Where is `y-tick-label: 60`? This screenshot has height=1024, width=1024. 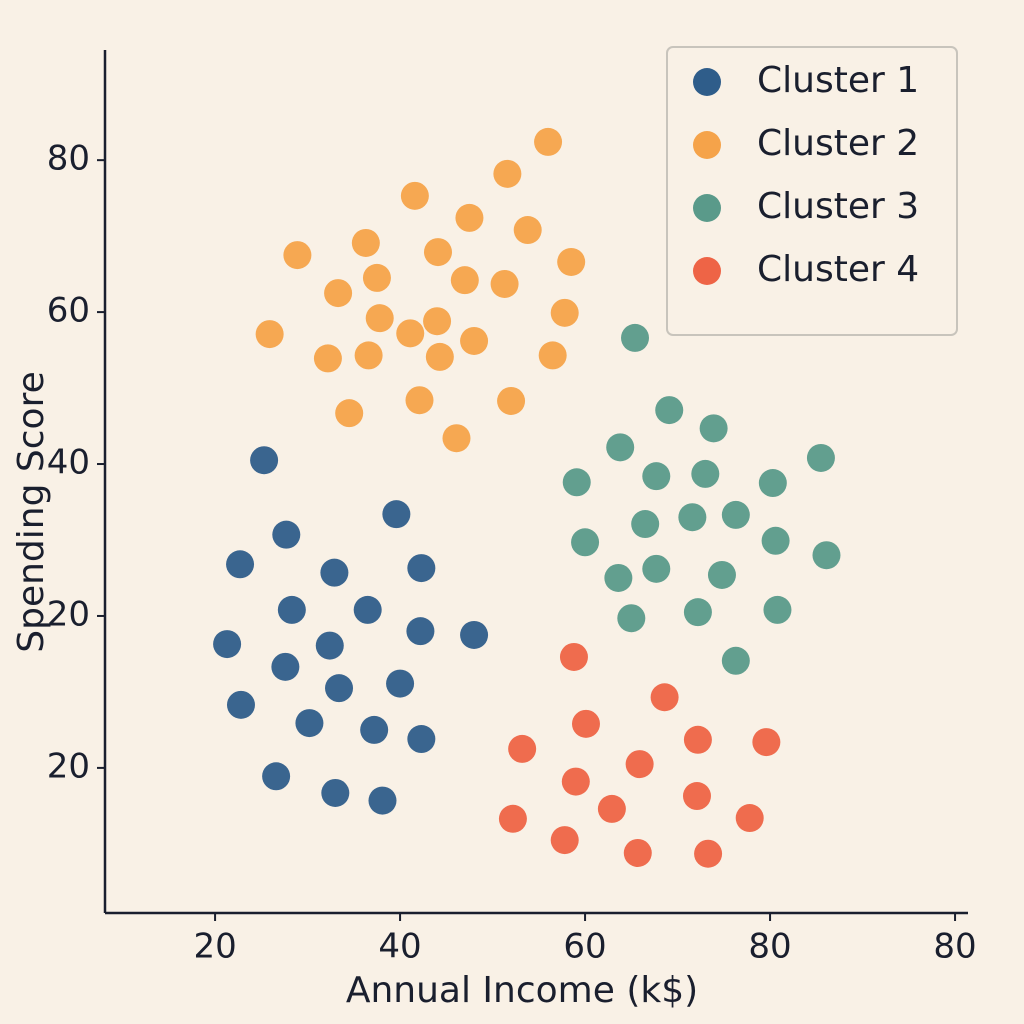
y-tick-label: 60 is located at coordinates (68, 311).